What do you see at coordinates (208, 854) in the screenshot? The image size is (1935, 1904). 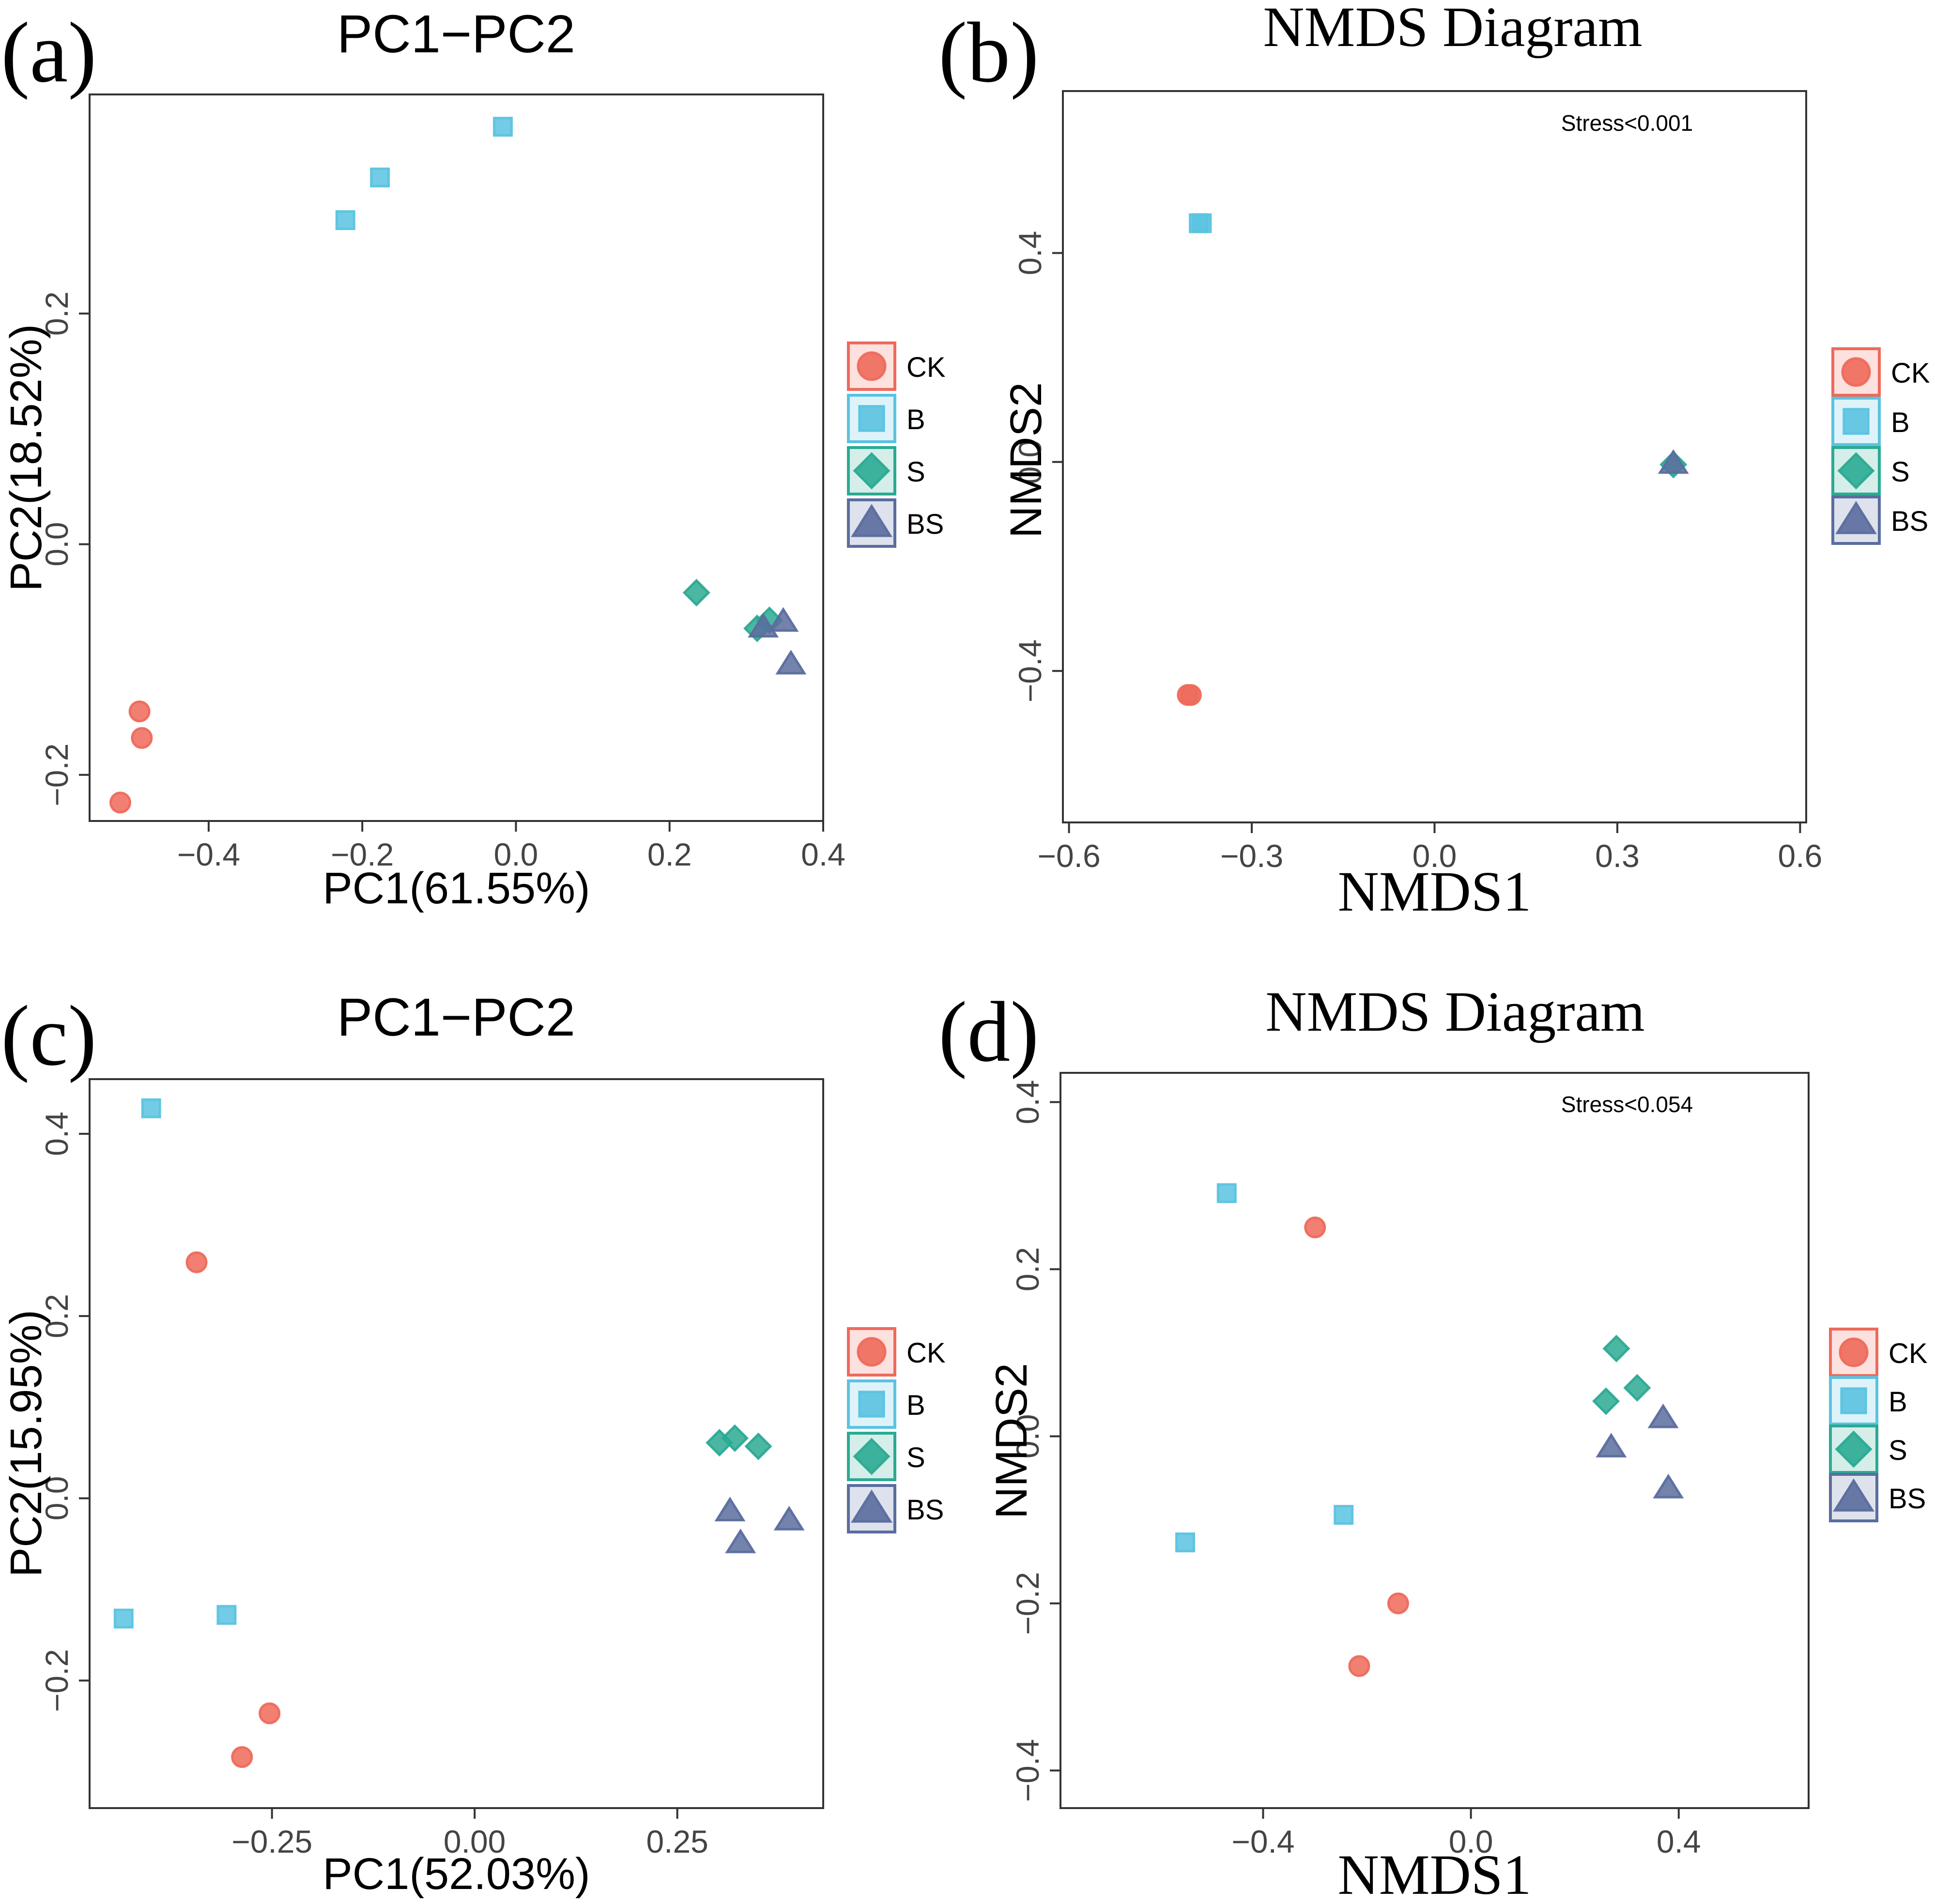 I see `x-tick-label: −0.4` at bounding box center [208, 854].